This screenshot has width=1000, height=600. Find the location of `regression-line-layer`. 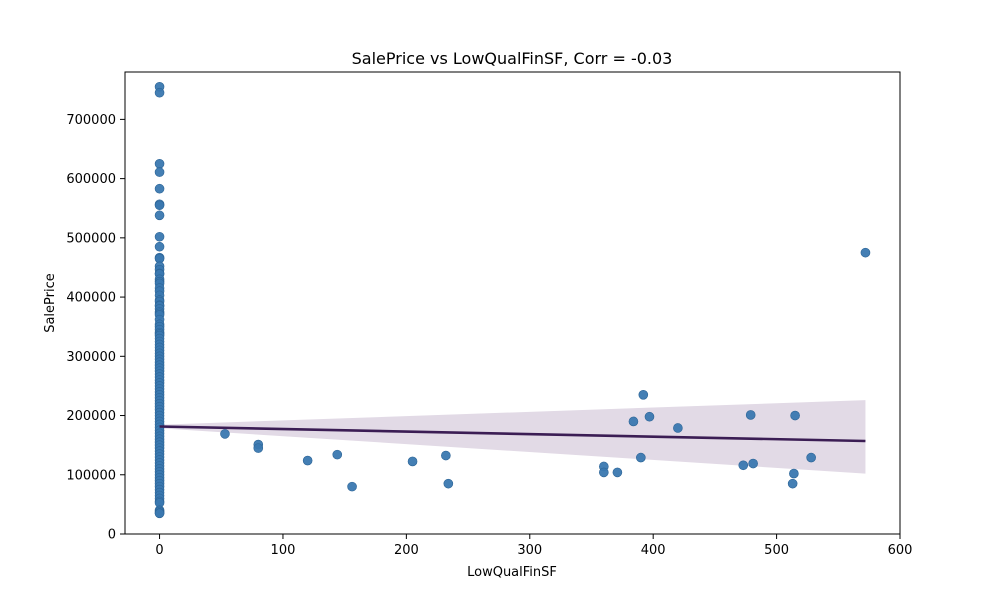

regression-line-layer is located at coordinates (512, 434).